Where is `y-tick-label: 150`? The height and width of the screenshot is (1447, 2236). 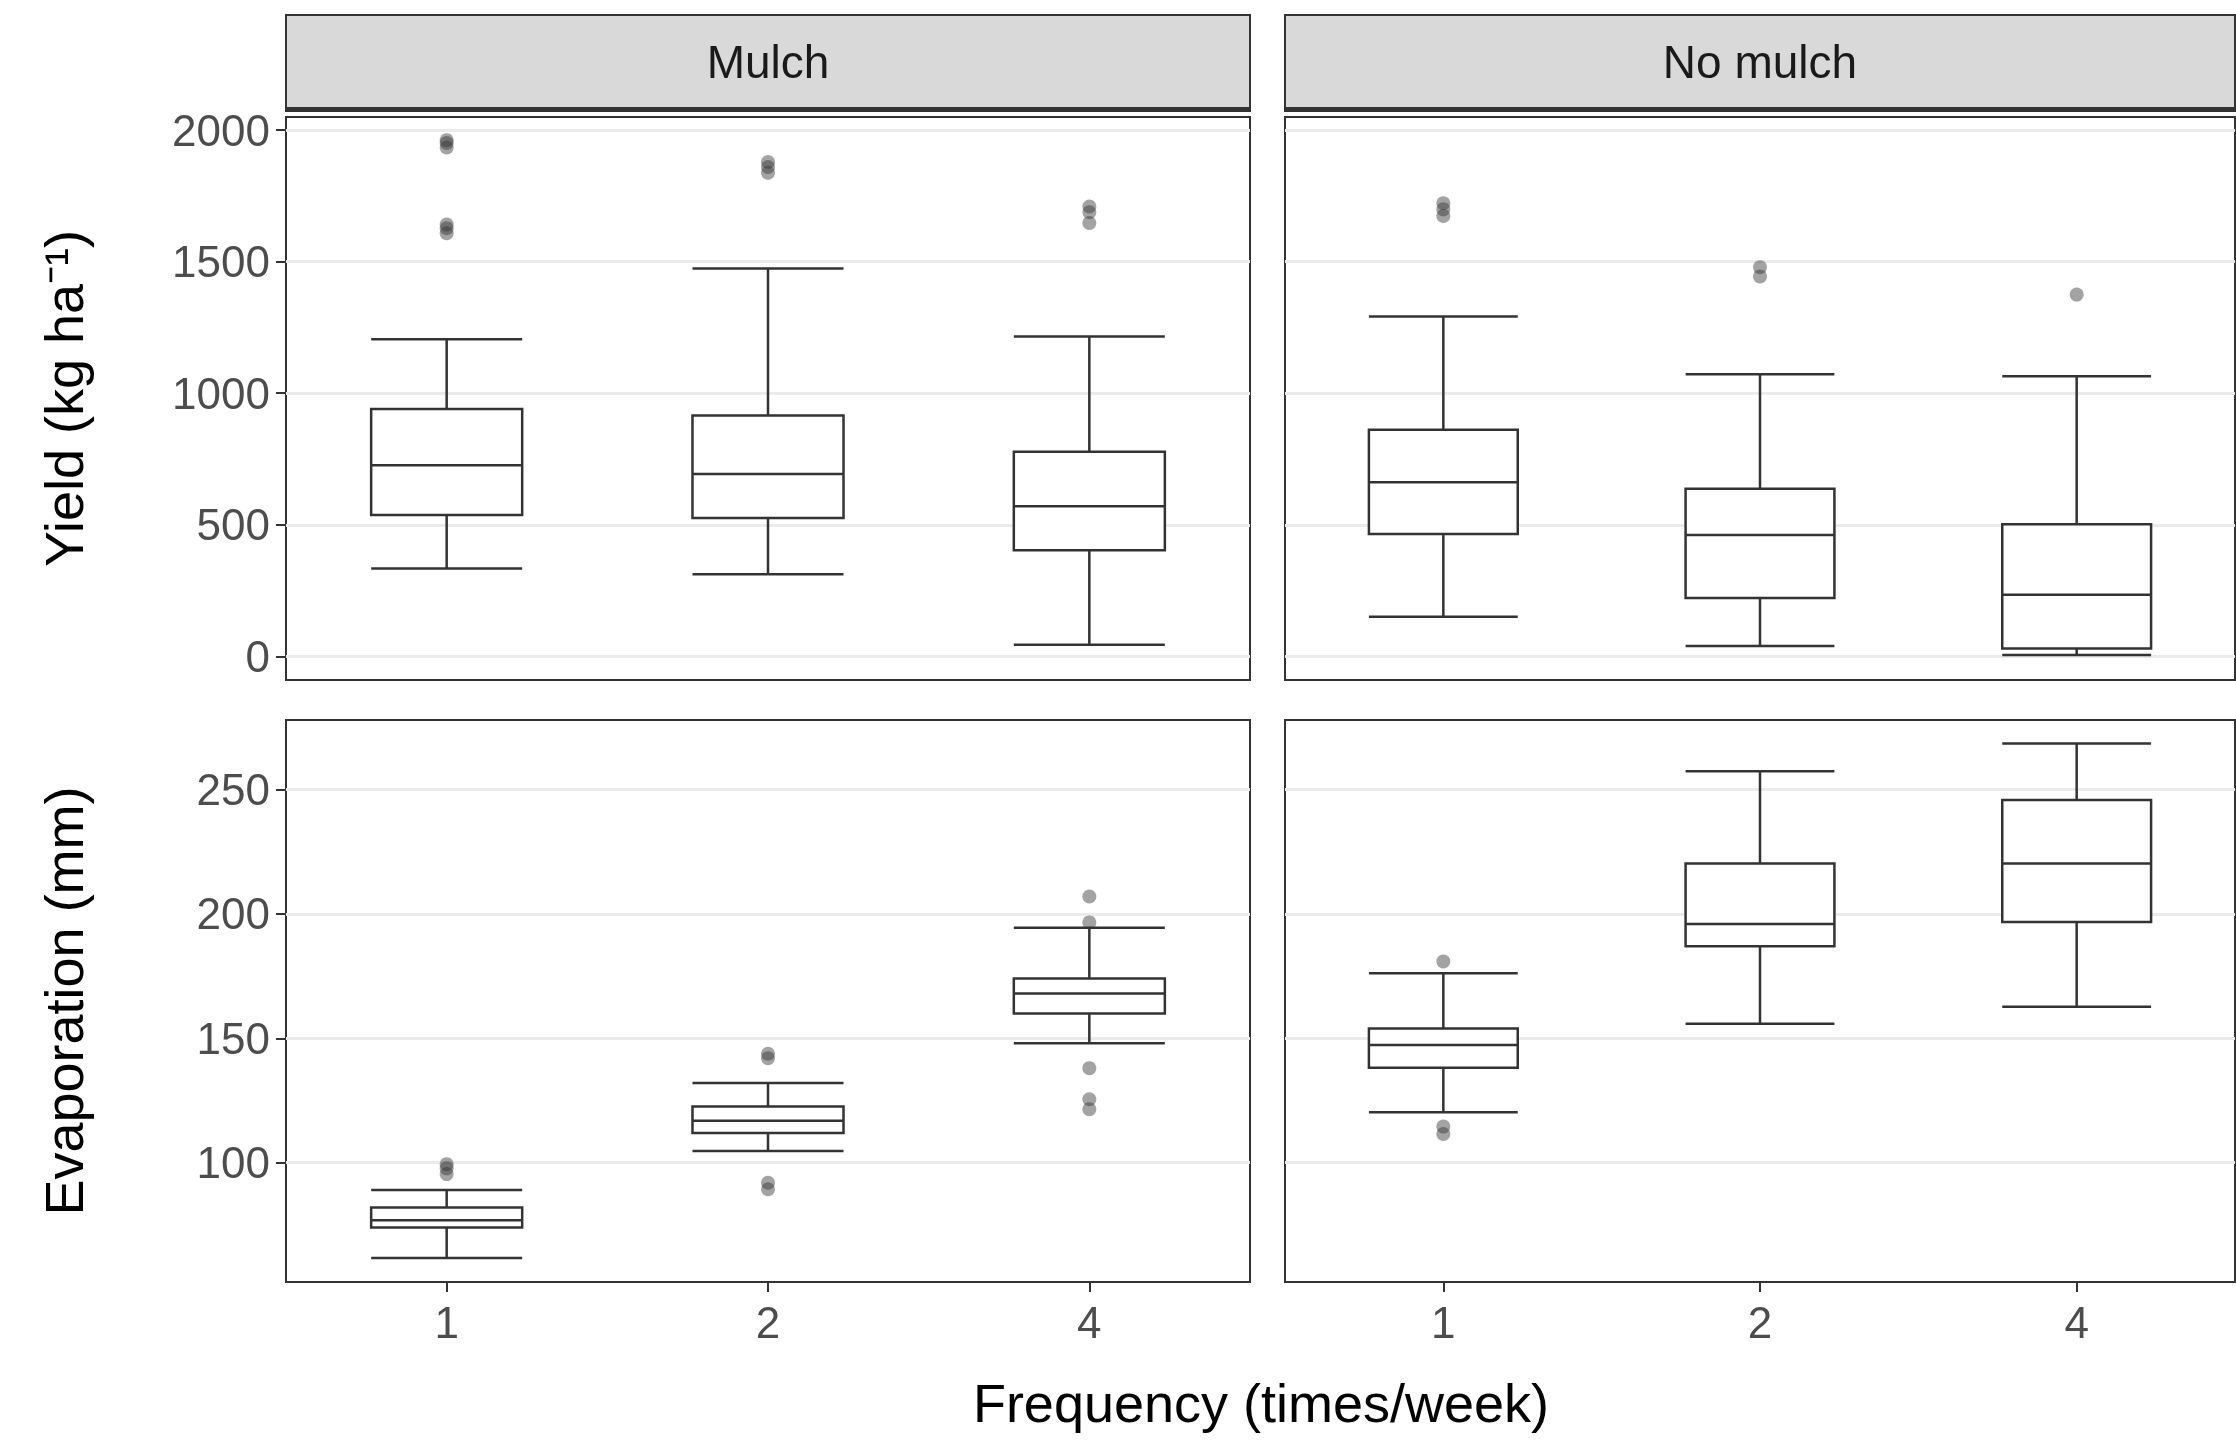 y-tick-label: 150 is located at coordinates (233, 1038).